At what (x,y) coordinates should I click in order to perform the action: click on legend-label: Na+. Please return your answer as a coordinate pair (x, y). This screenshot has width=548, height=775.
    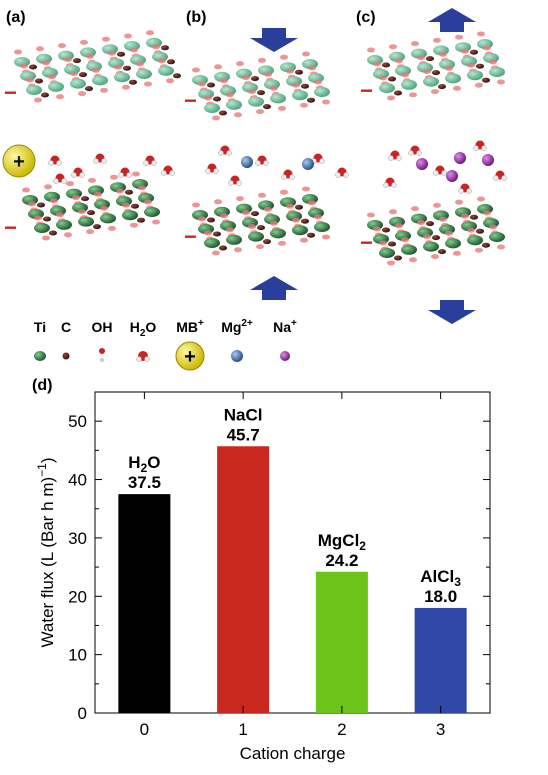
    Looking at the image, I should click on (285, 326).